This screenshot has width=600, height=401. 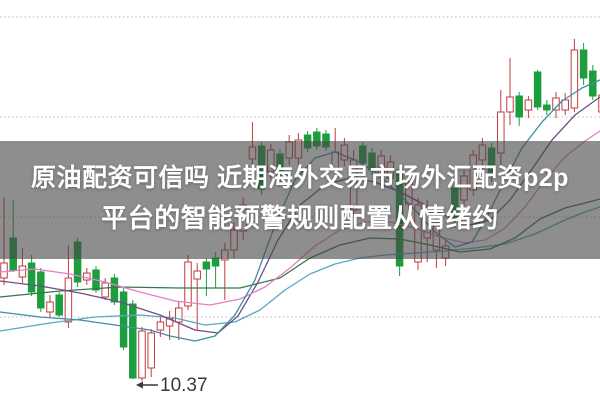 What do you see at coordinates (300, 178) in the screenshot?
I see `headline-line-1: 原油配资可信吗 近期海外交易市场外汇配资p2p` at bounding box center [300, 178].